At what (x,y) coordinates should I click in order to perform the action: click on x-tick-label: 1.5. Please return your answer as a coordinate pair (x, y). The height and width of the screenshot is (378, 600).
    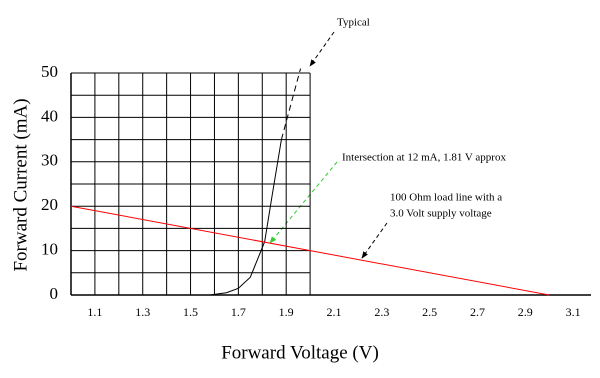
    Looking at the image, I should click on (190, 312).